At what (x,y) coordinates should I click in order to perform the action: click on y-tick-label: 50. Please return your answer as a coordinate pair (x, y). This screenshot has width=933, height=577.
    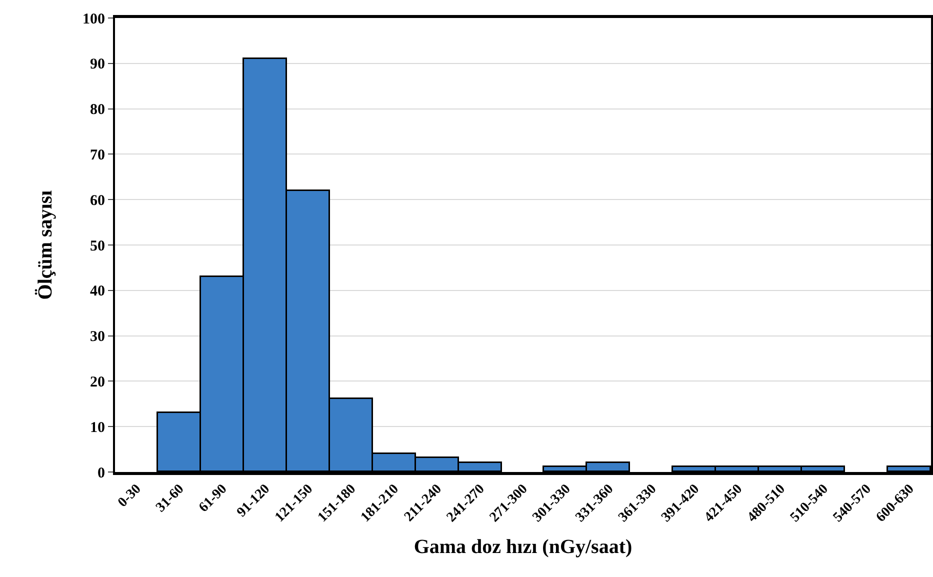
    Looking at the image, I should click on (97, 246).